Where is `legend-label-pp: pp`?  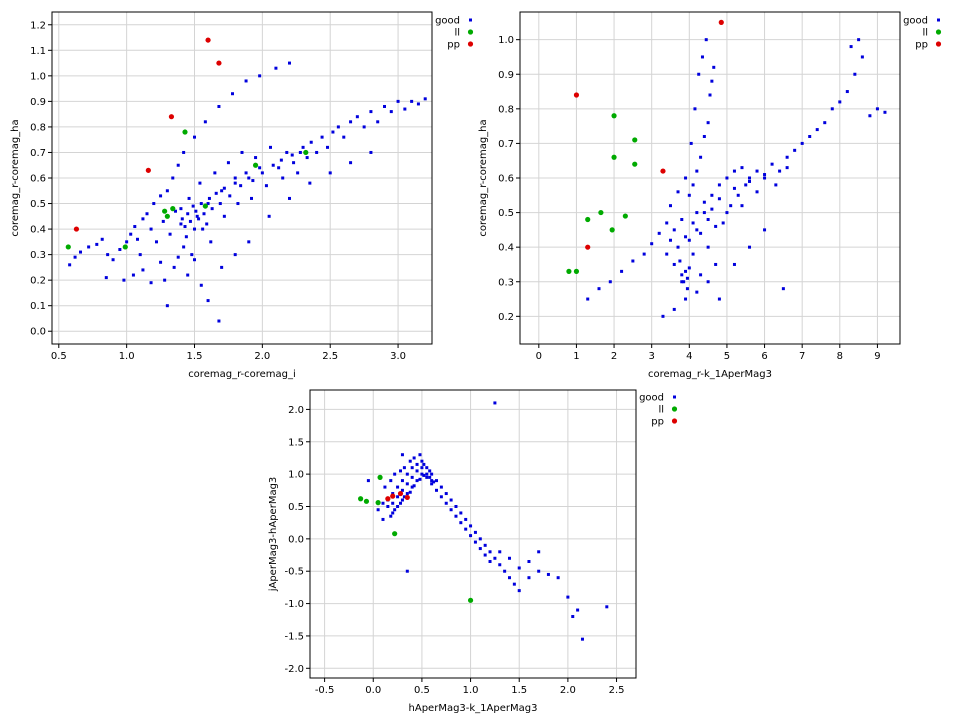
legend-label-pp: pp is located at coordinates (657, 422).